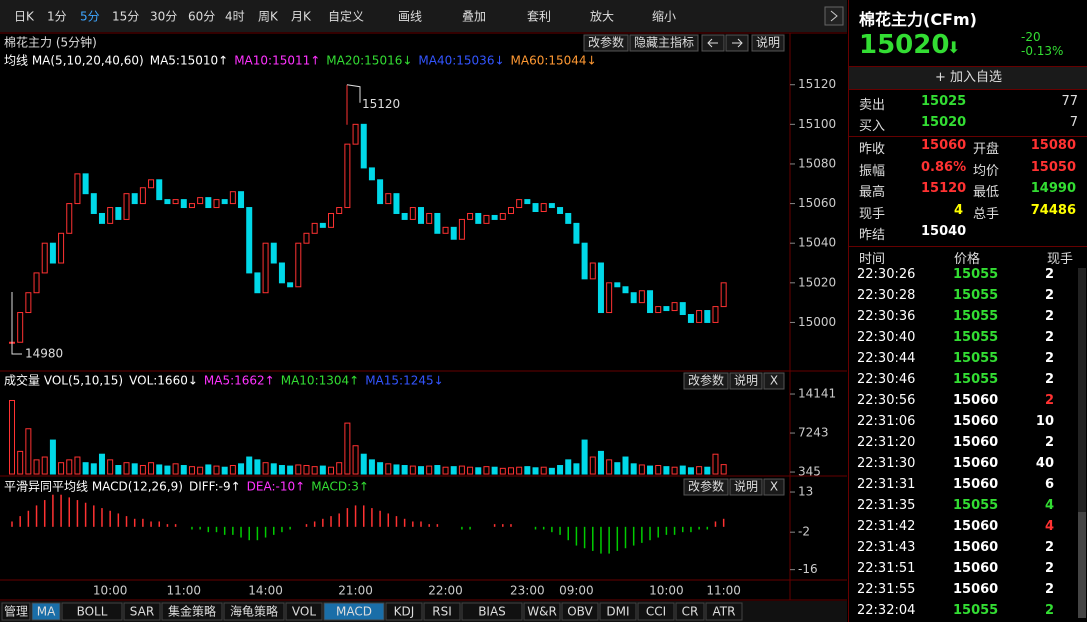  Describe the element at coordinates (539, 17) in the screenshot. I see `toolbar-item: 套利` at that location.